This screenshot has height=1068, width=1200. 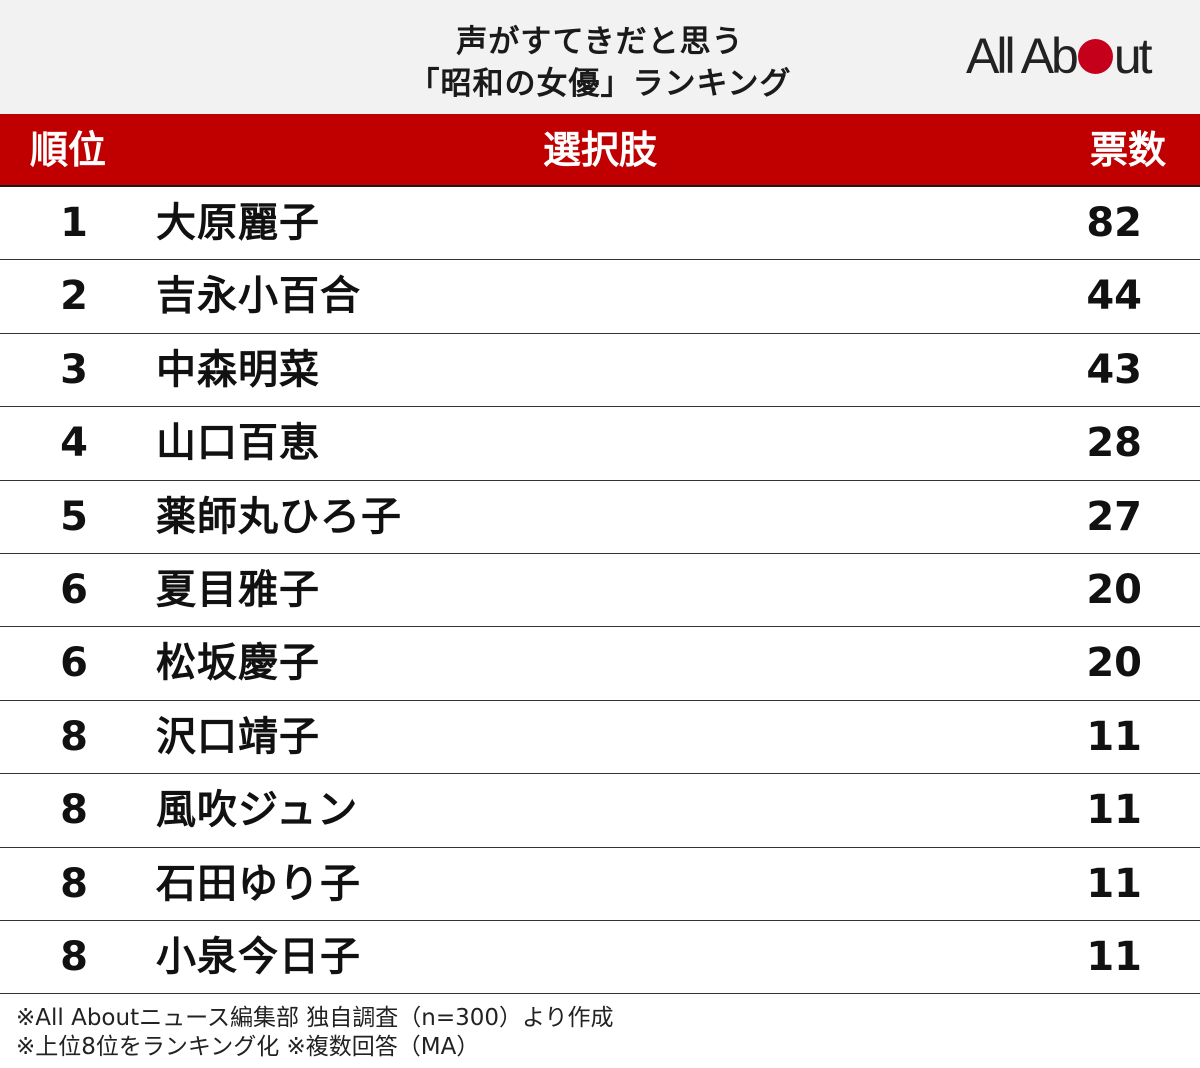 What do you see at coordinates (1133, 56) in the screenshot?
I see `logo-text-after: ut` at bounding box center [1133, 56].